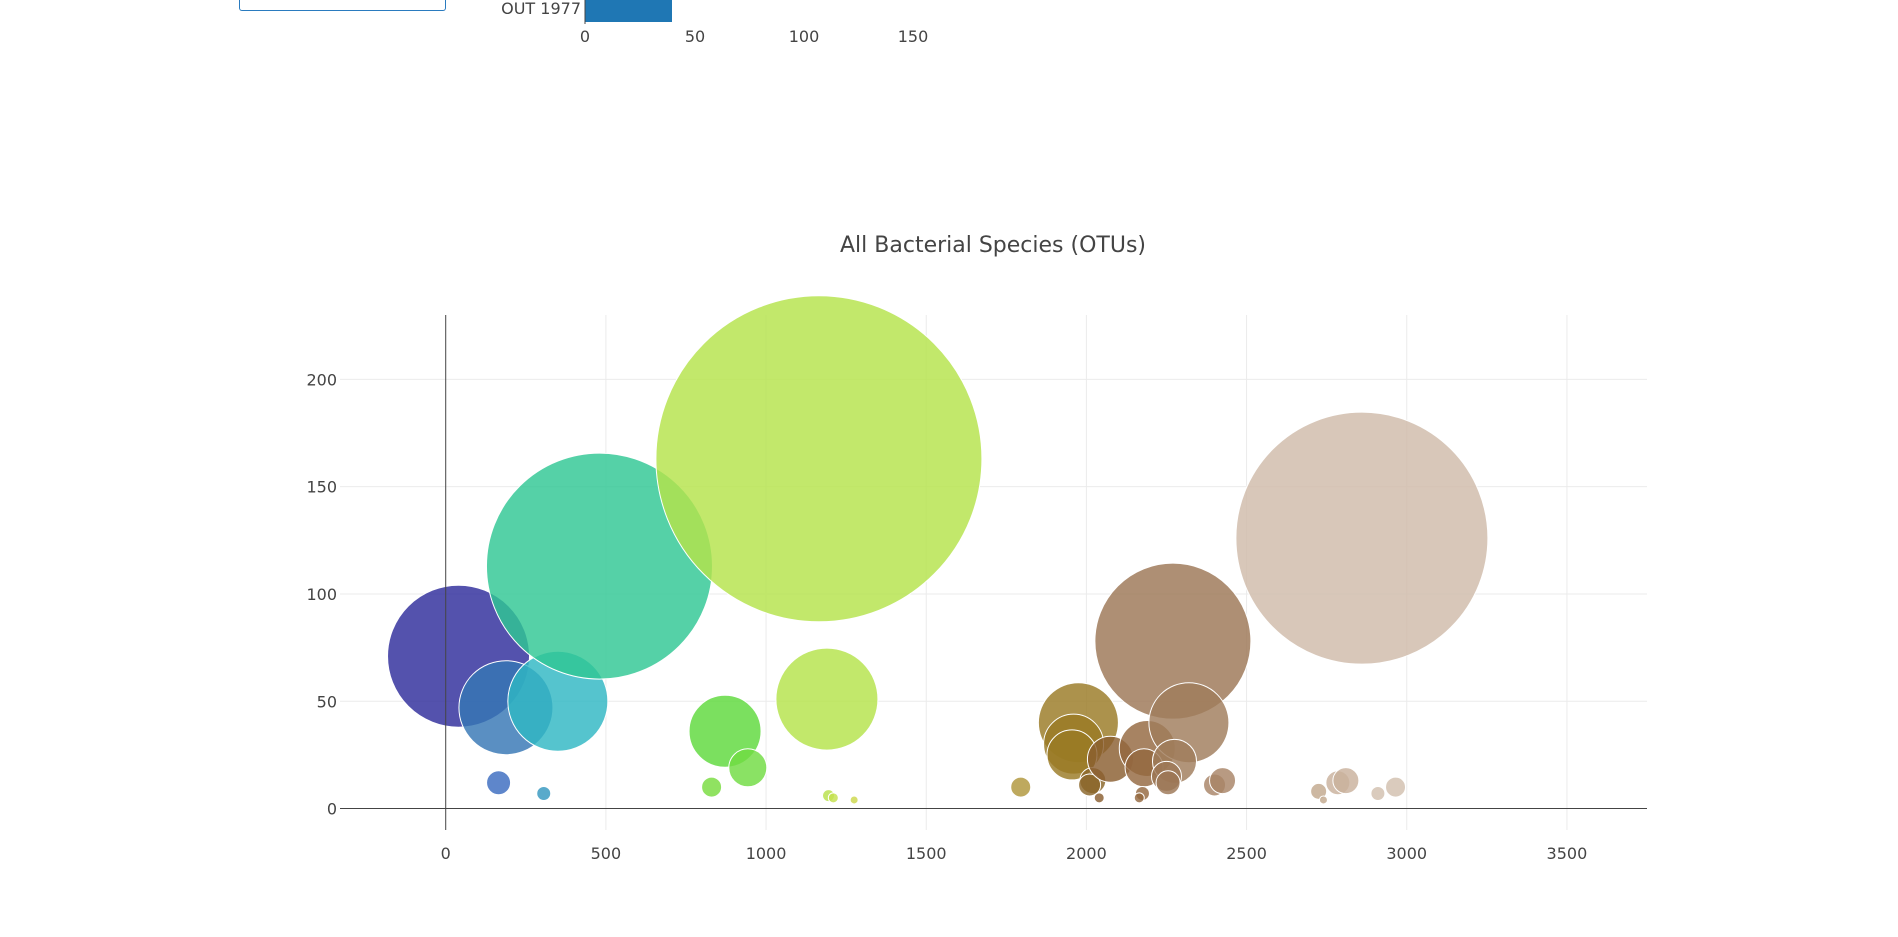 Image resolution: width=1898 pixels, height=937 pixels. Describe the element at coordinates (804, 36) in the screenshot. I see `top-bar-x-tick-100: 100` at that location.